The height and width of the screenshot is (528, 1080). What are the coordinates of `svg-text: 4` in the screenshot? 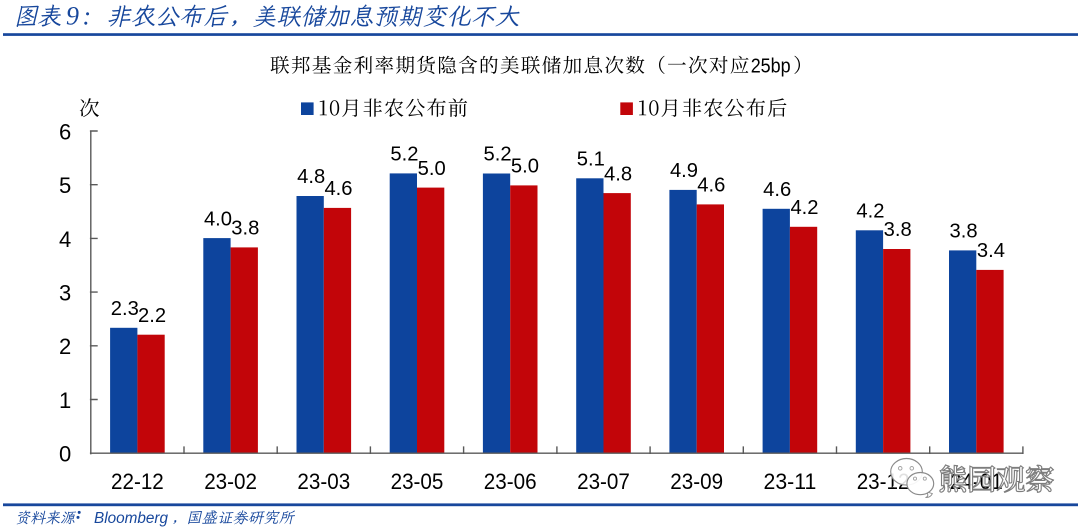 It's located at (65, 239).